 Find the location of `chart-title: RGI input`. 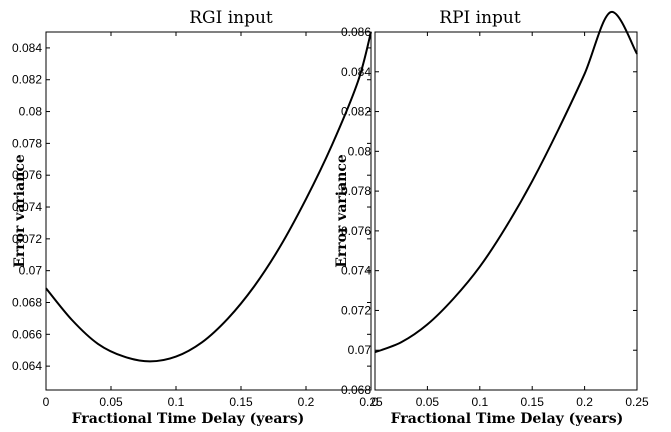

chart-title: RGI input is located at coordinates (231, 18).